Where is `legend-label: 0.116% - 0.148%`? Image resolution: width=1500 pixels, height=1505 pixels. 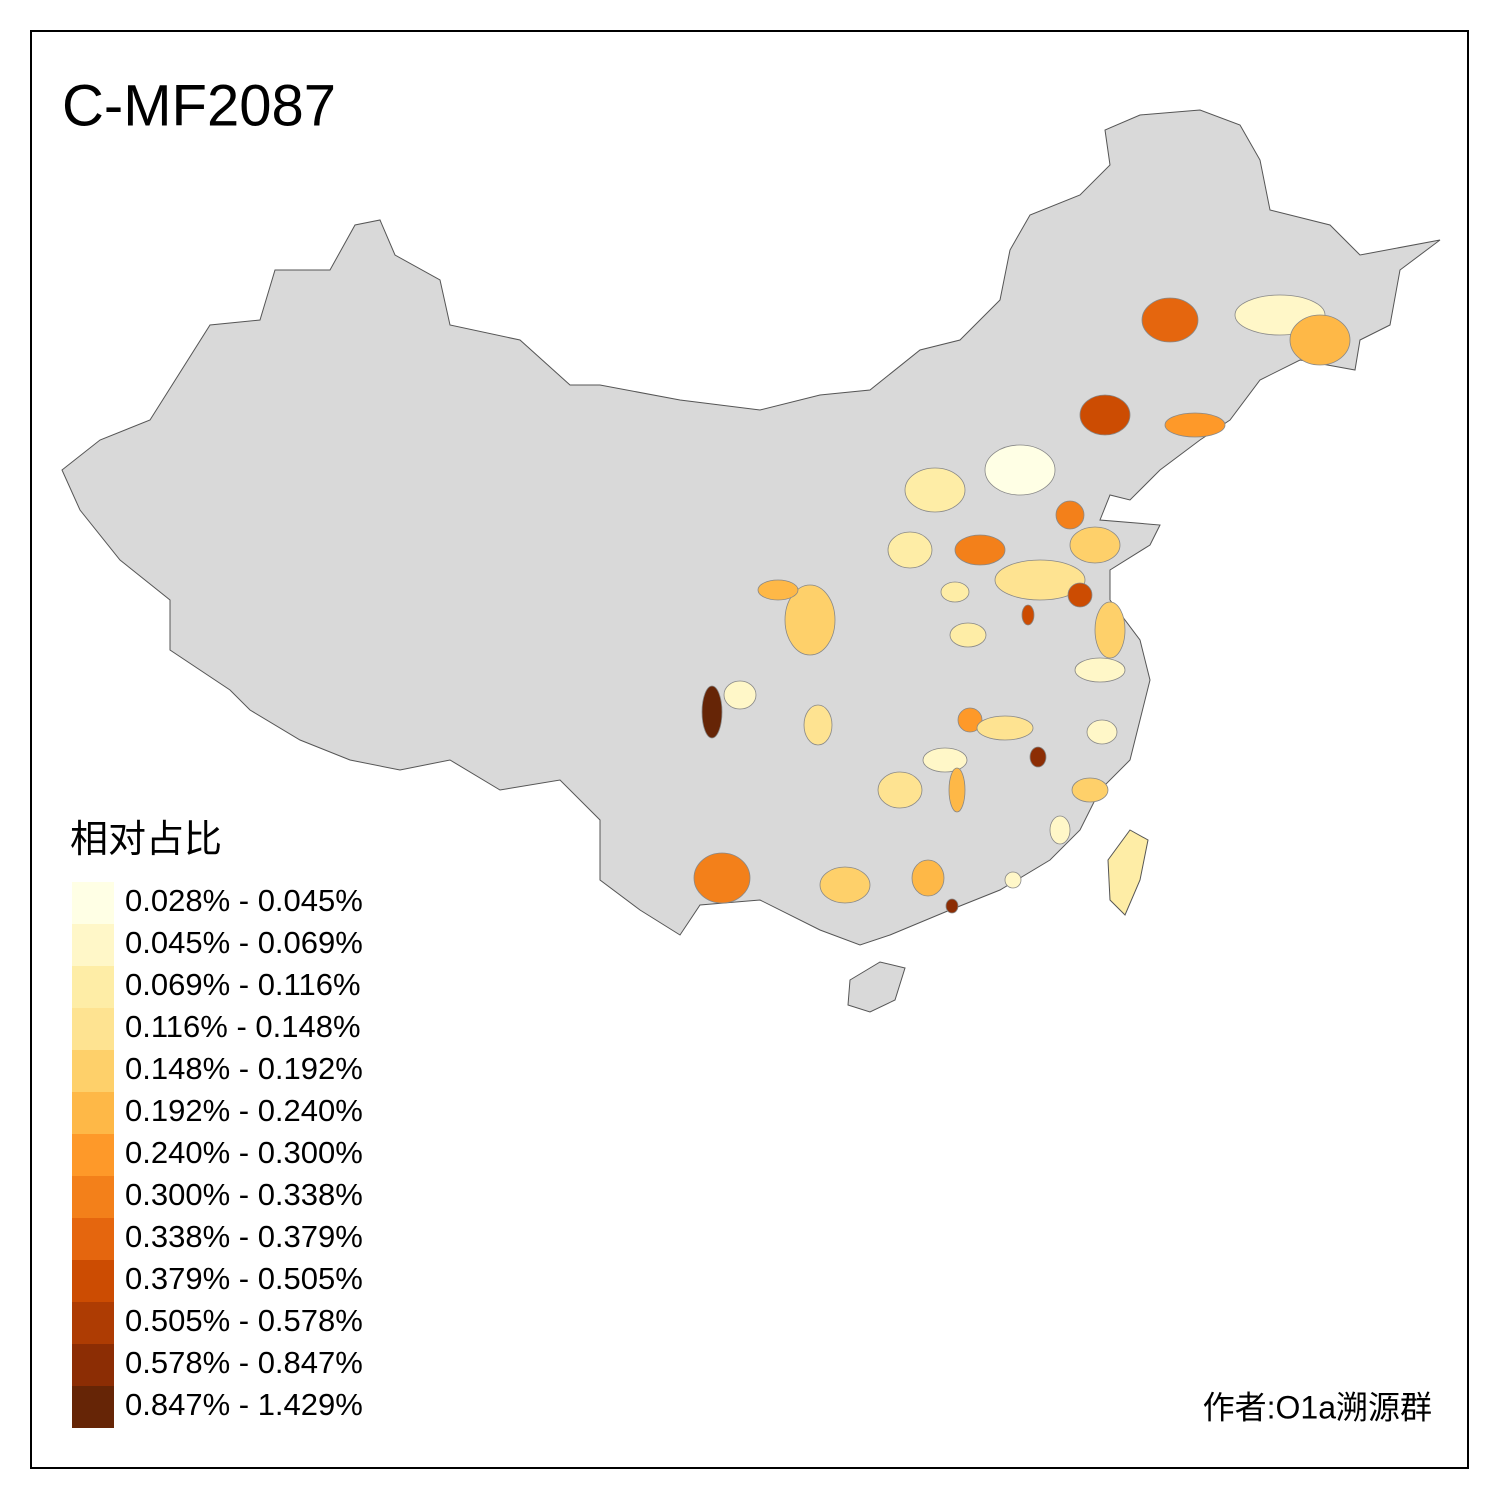
legend-label: 0.116% - 0.148% is located at coordinates (243, 1026).